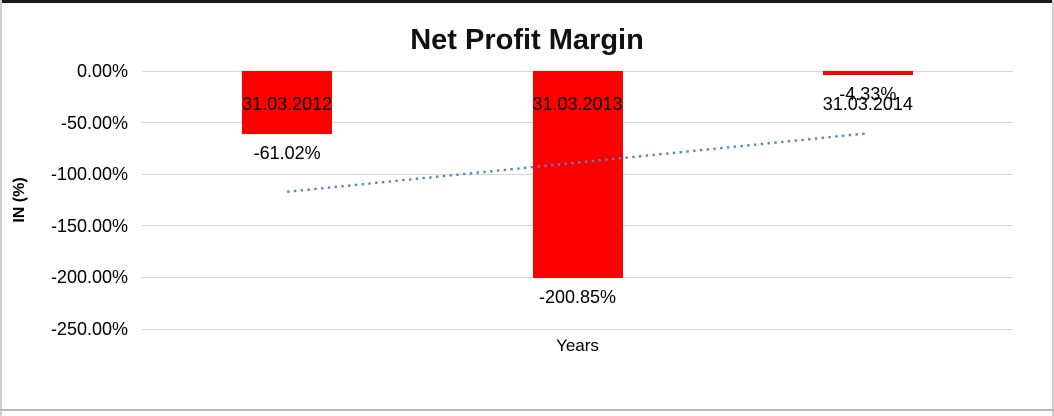  What do you see at coordinates (89, 174) in the screenshot?
I see `y-axis-tick-label: -100.00%` at bounding box center [89, 174].